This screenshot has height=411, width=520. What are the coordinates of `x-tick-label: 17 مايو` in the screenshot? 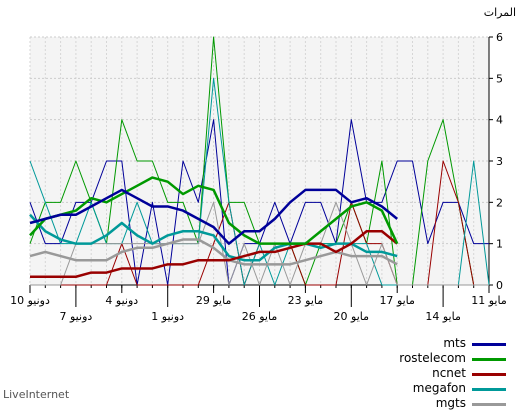 It's located at (397, 300).